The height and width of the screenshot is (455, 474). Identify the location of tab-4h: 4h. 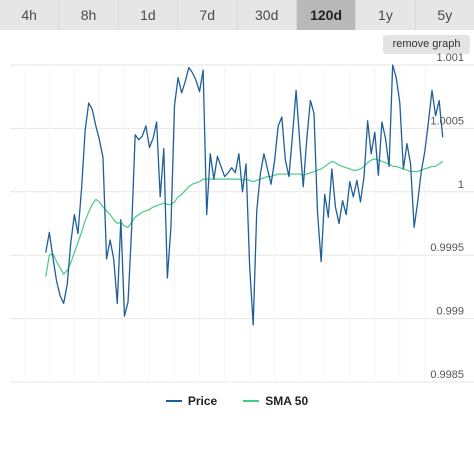
(30, 15).